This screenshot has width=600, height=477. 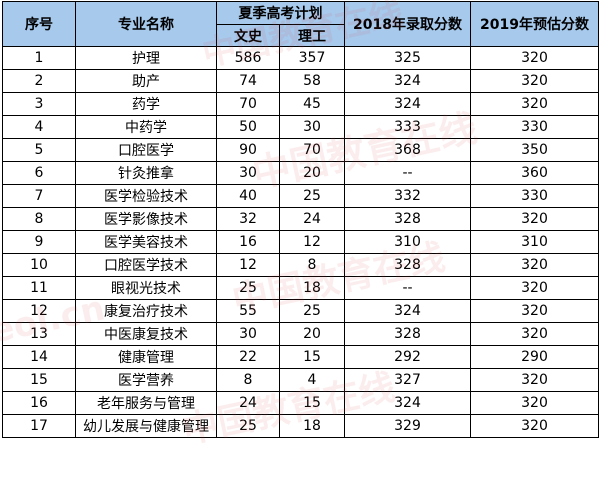 What do you see at coordinates (312, 58) in the screenshot?
I see `cell-plan-ligong: 357` at bounding box center [312, 58].